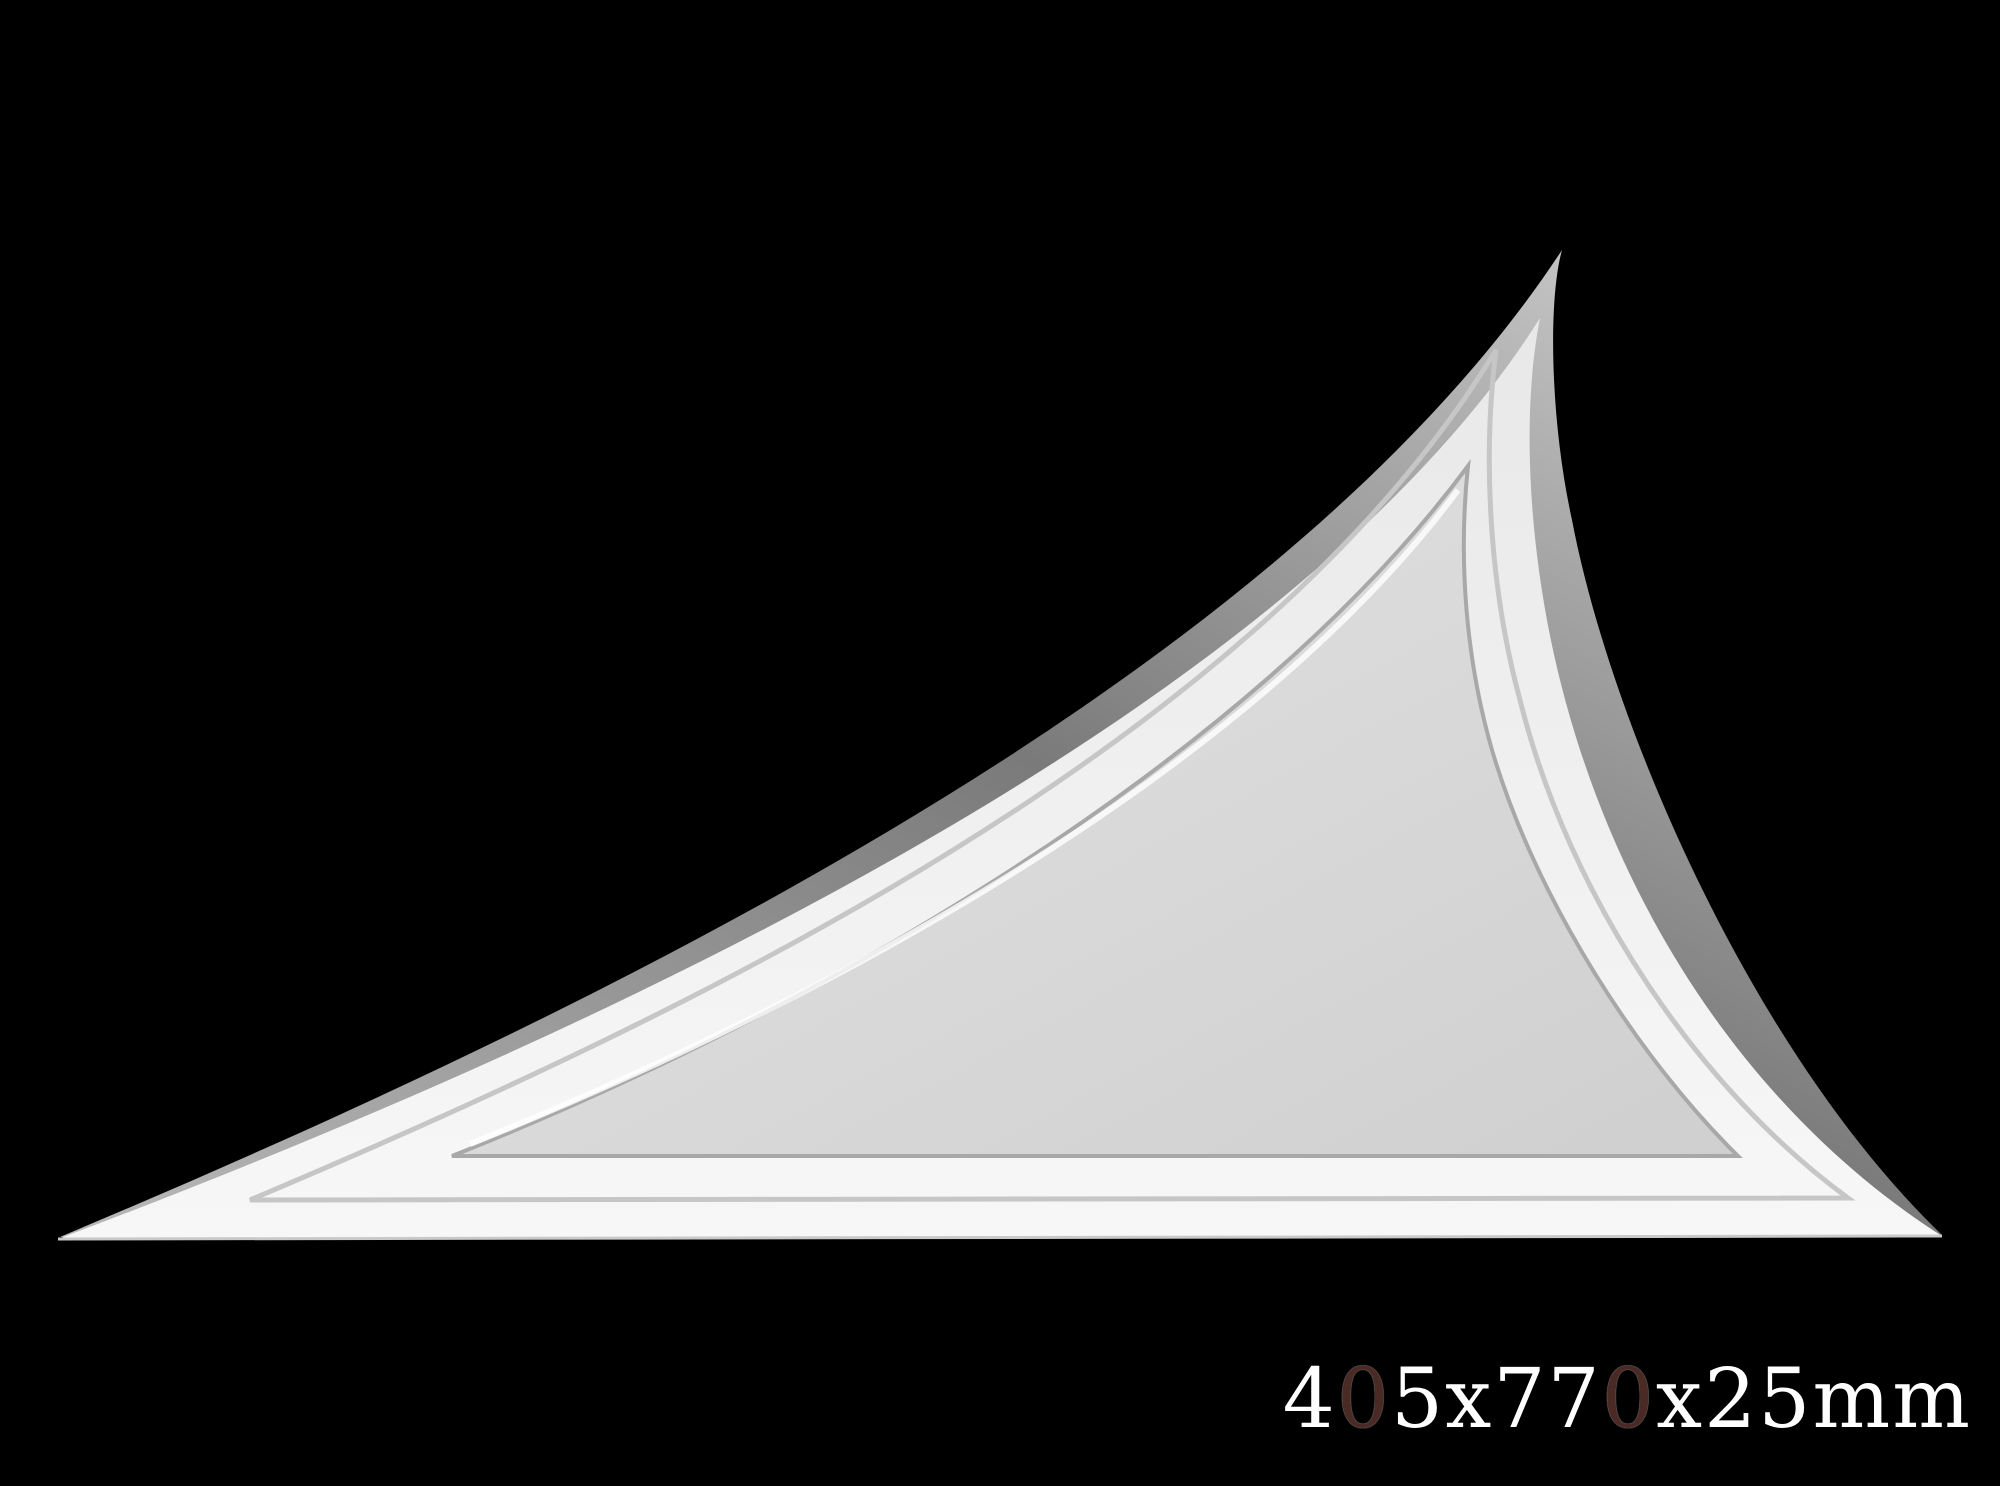 The height and width of the screenshot is (1486, 2000). Describe the element at coordinates (1496, 1399) in the screenshot. I see `dimensions-part-2: 5x77` at that location.